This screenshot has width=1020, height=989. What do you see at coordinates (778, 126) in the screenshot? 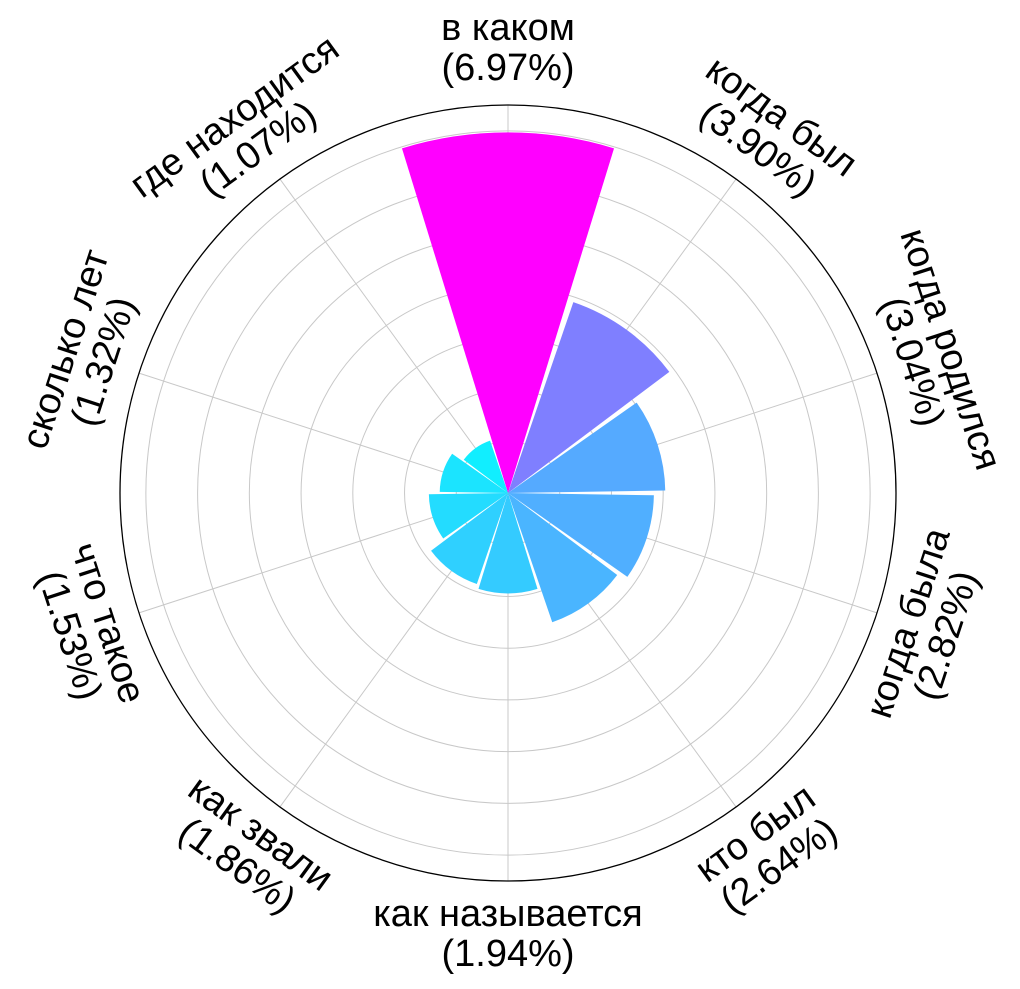
I see `category-label-2: когда был(3.90%)` at bounding box center [778, 126].